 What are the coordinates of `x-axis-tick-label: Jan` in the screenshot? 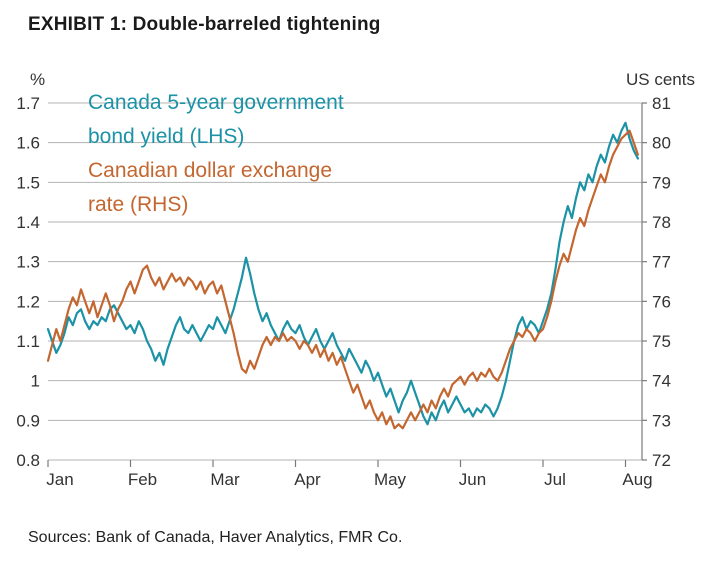 It's located at (59, 479).